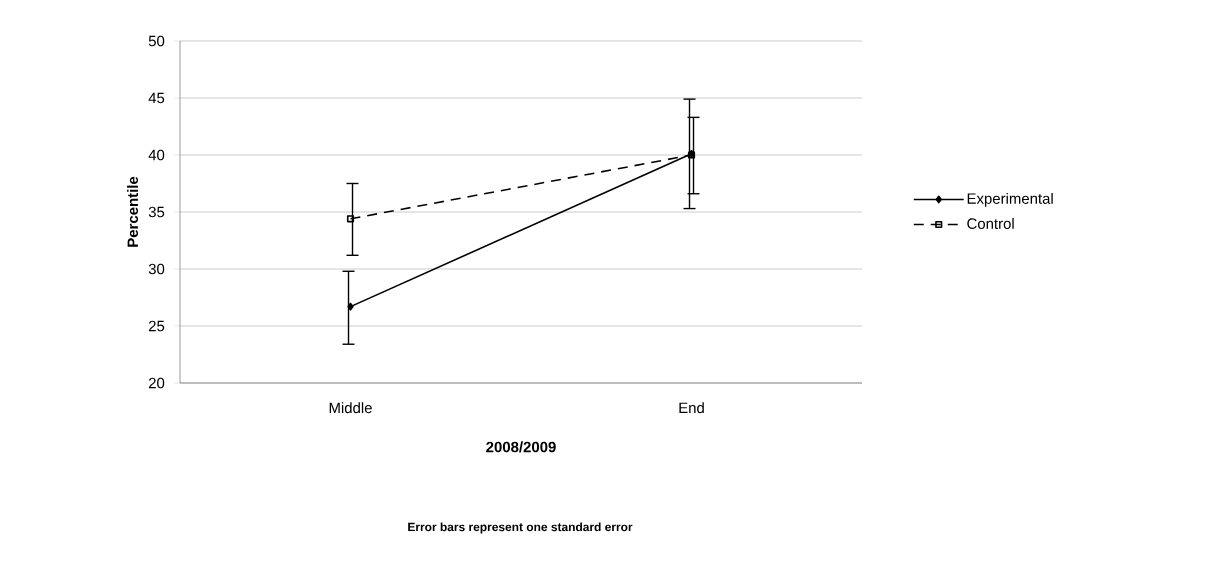 This screenshot has width=1217, height=578. What do you see at coordinates (156, 383) in the screenshot?
I see `y-tick-label: 20` at bounding box center [156, 383].